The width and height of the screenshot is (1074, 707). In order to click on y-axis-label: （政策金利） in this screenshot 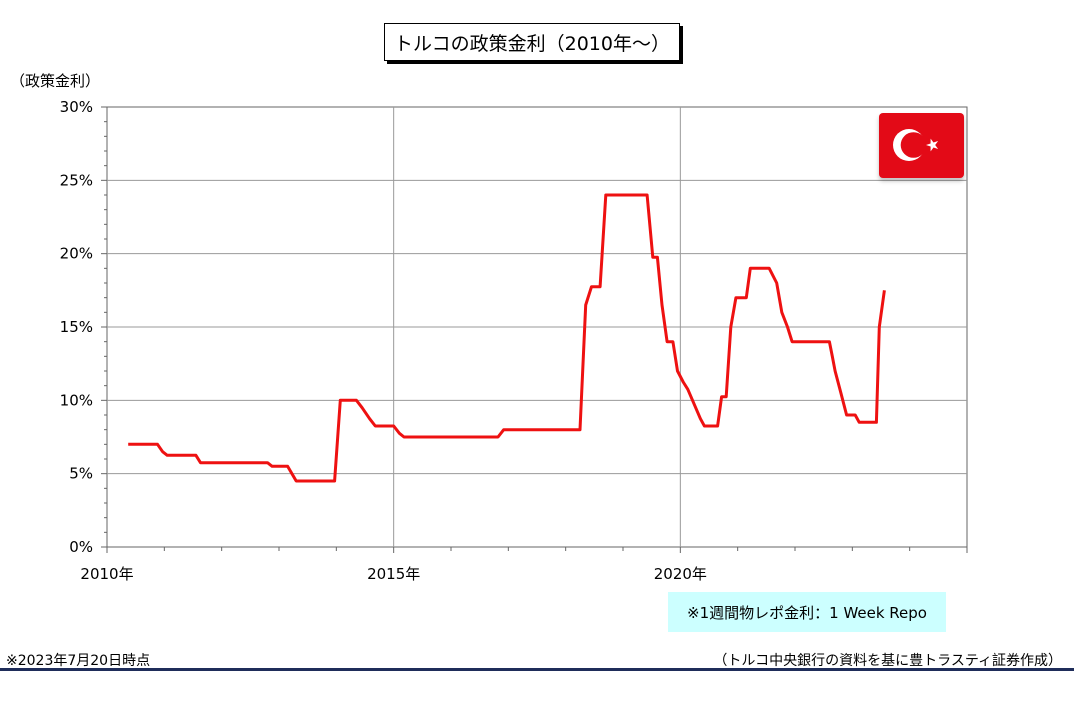, I will do `click(55, 81)`.